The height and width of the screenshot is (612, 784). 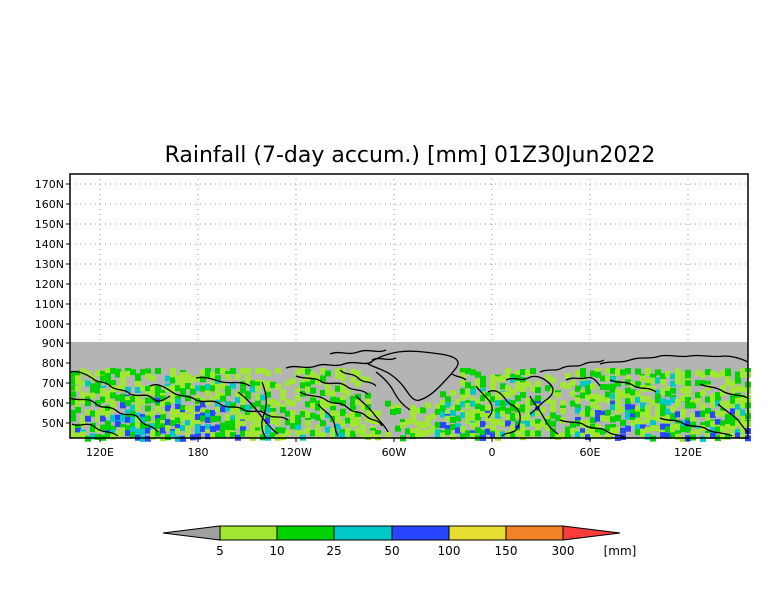 I want to click on coastlines, so click(x=409, y=394).